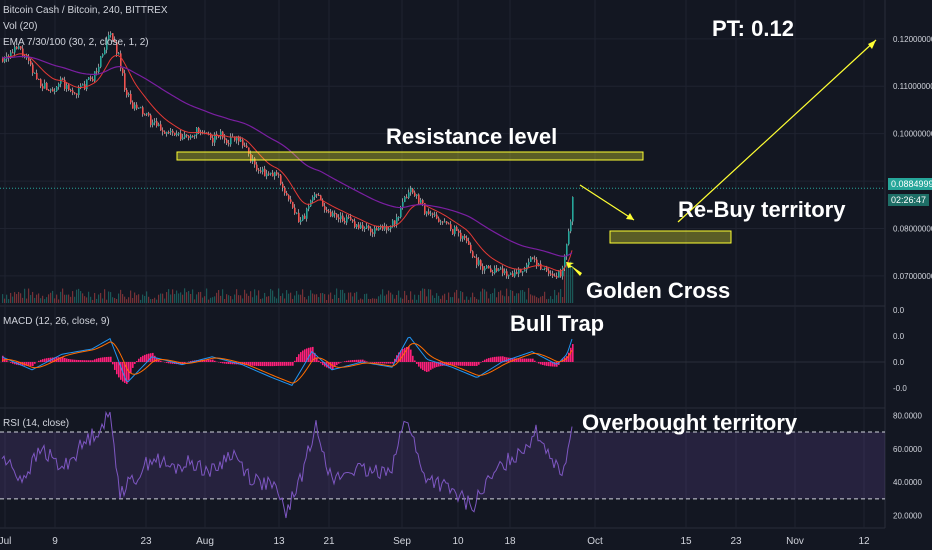 The image size is (932, 550). What do you see at coordinates (435, 541) in the screenshot?
I see `time-axis: Jul 9 23 Aug 13 21 Sep 10 18 Oct 15 23 Nov 12` at bounding box center [435, 541].